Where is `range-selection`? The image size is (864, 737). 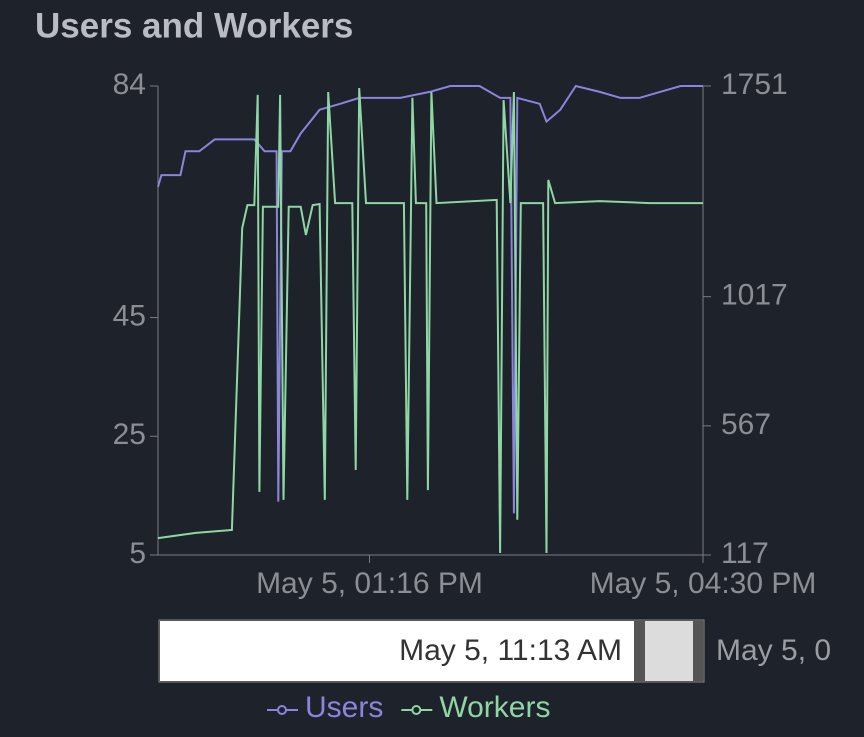
range-selection is located at coordinates (669, 651).